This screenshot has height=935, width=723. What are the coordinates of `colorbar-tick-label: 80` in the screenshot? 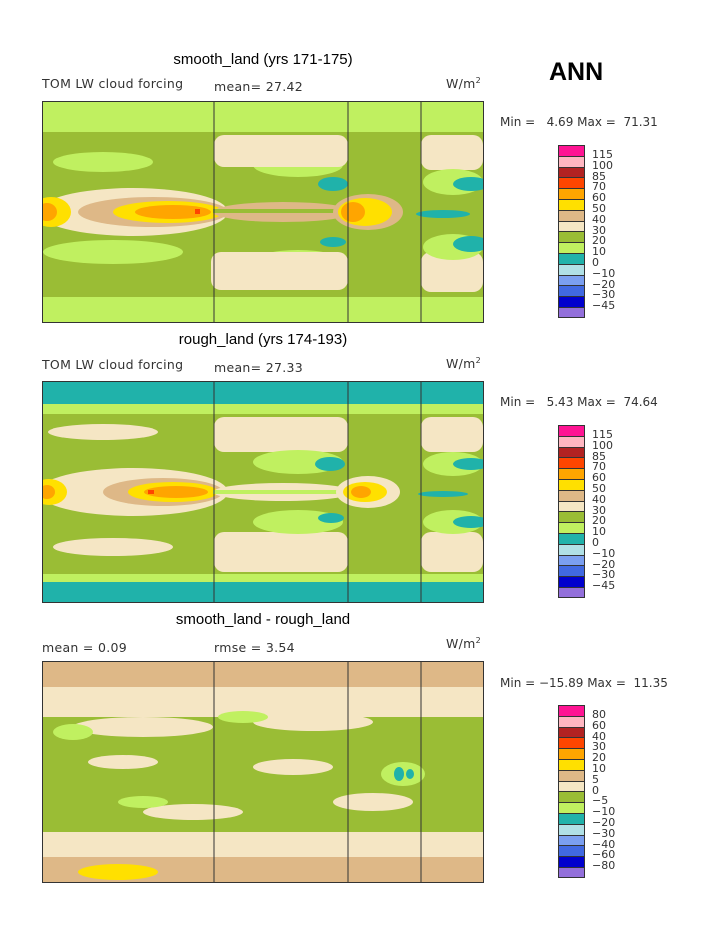 It's located at (599, 714).